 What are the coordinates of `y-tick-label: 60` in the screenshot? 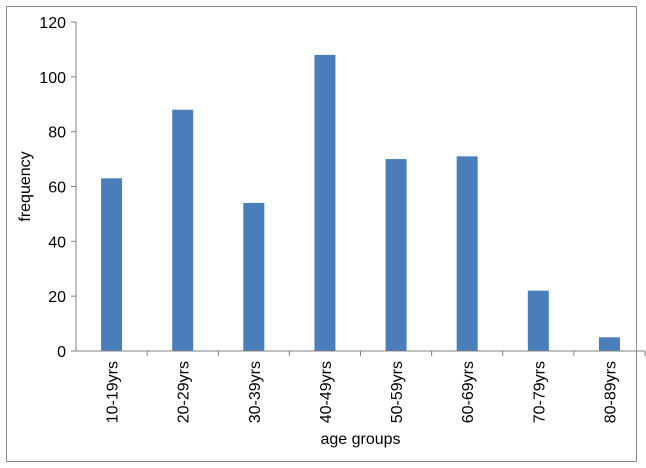 It's located at (57, 188).